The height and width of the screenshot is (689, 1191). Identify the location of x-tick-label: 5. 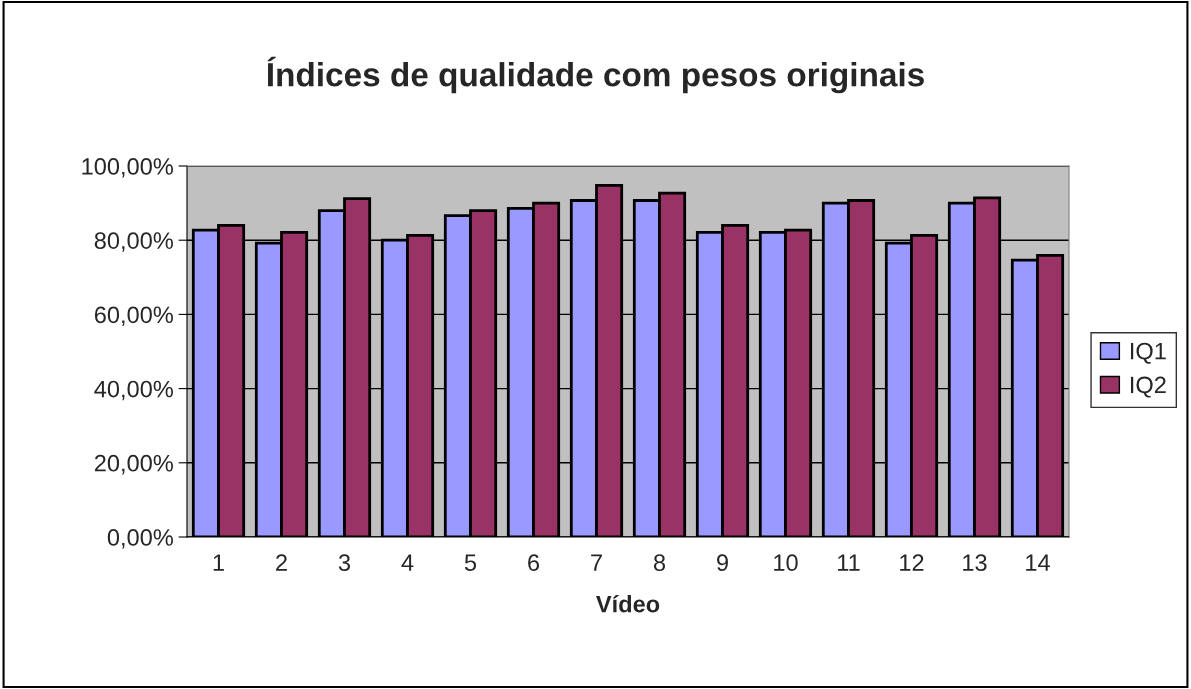
(470, 563).